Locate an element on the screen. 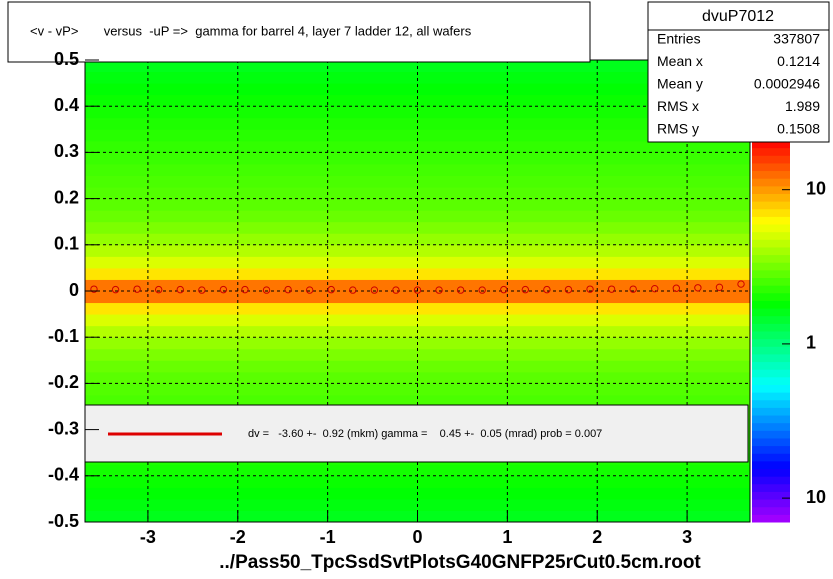 This screenshot has height=579, width=833. stats-value: 337807 is located at coordinates (796, 39).